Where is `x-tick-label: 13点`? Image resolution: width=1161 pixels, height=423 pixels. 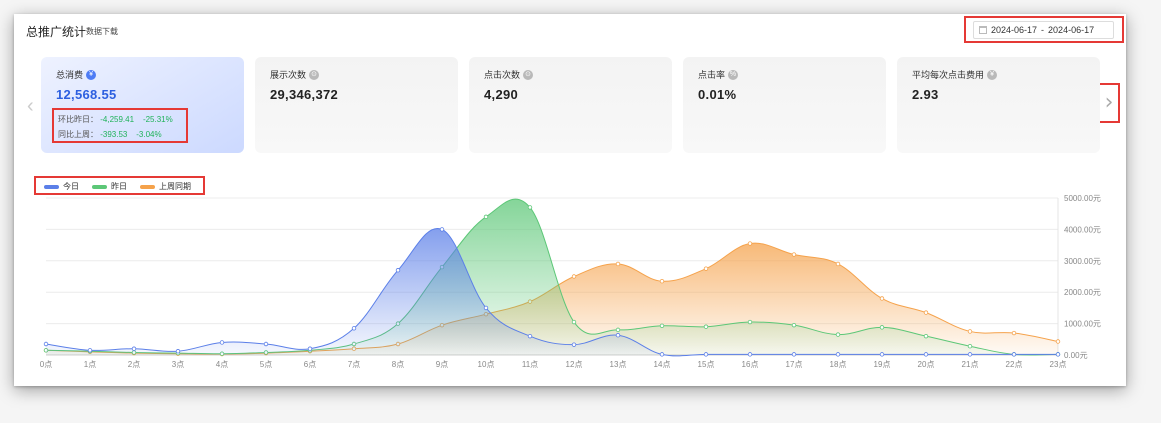
x-tick-label: 13点 is located at coordinates (618, 364).